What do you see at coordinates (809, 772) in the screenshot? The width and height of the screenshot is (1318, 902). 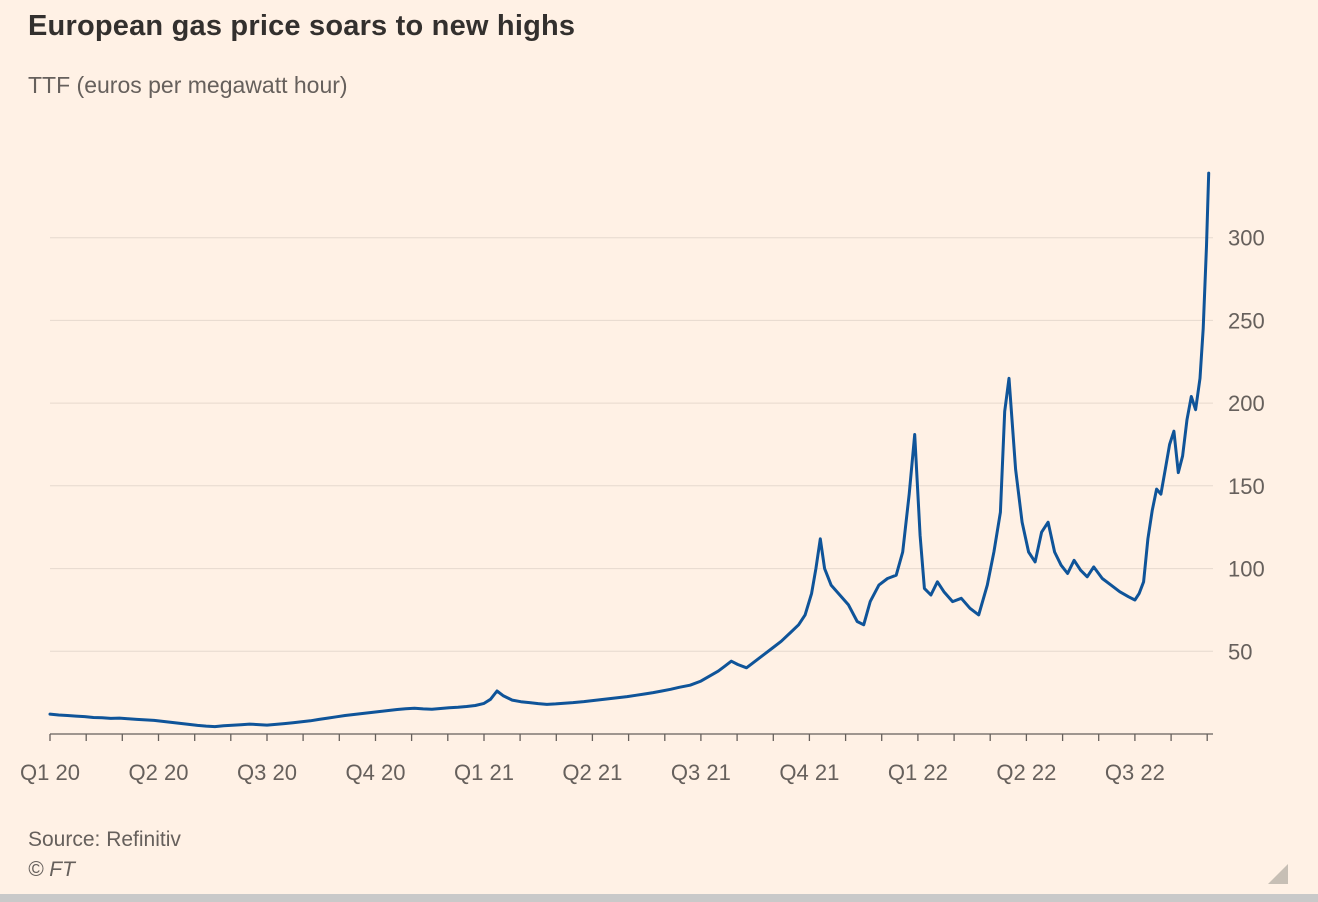 I see `x-axis-label: Q4 21` at bounding box center [809, 772].